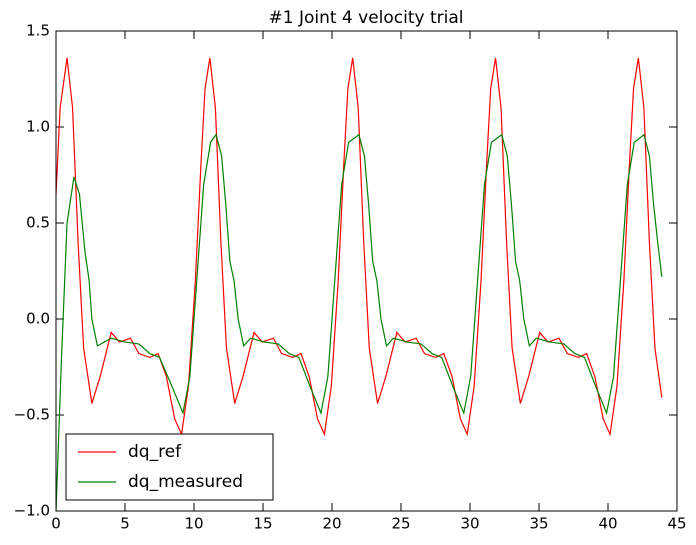 The image size is (696, 545). I want to click on legend-label: dq_ref, so click(155, 452).